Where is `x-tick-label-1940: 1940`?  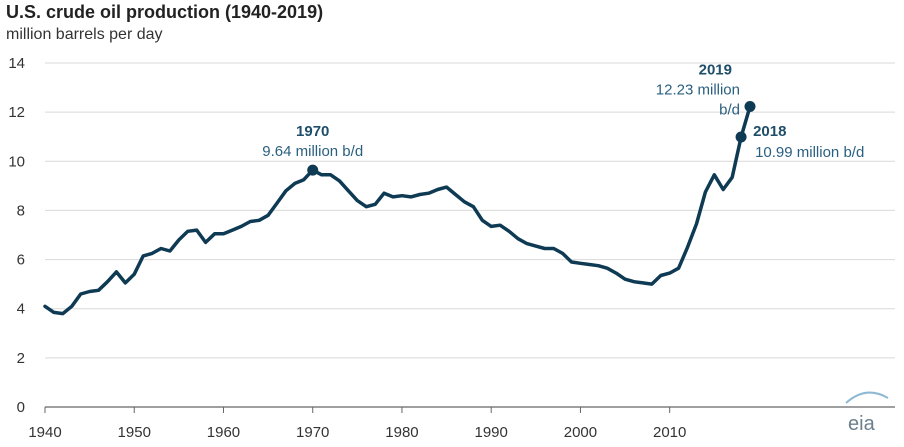
x-tick-label-1940: 1940 is located at coordinates (44, 432).